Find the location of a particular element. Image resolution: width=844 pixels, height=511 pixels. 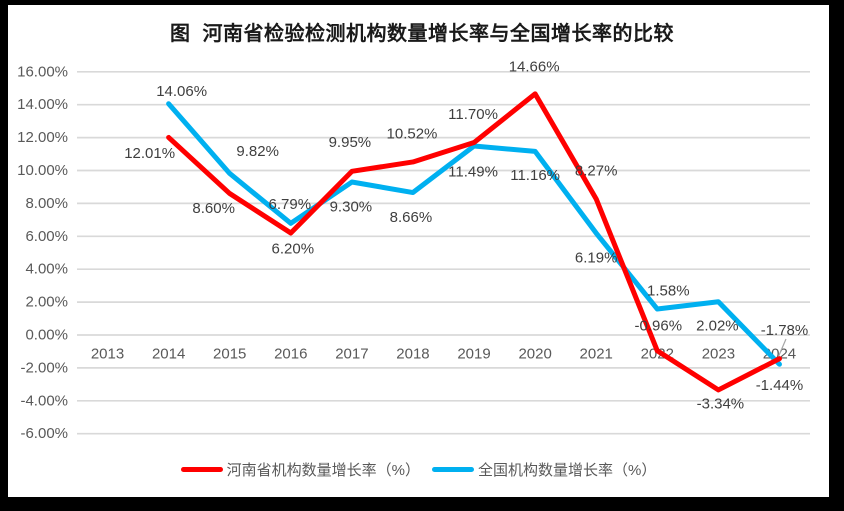

y-tick-label: -4.00% is located at coordinates (44, 400).